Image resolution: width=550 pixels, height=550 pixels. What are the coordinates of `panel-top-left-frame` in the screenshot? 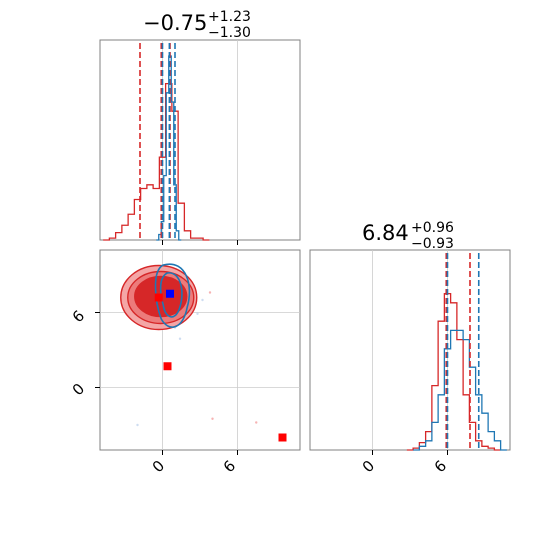 It's located at (200, 140).